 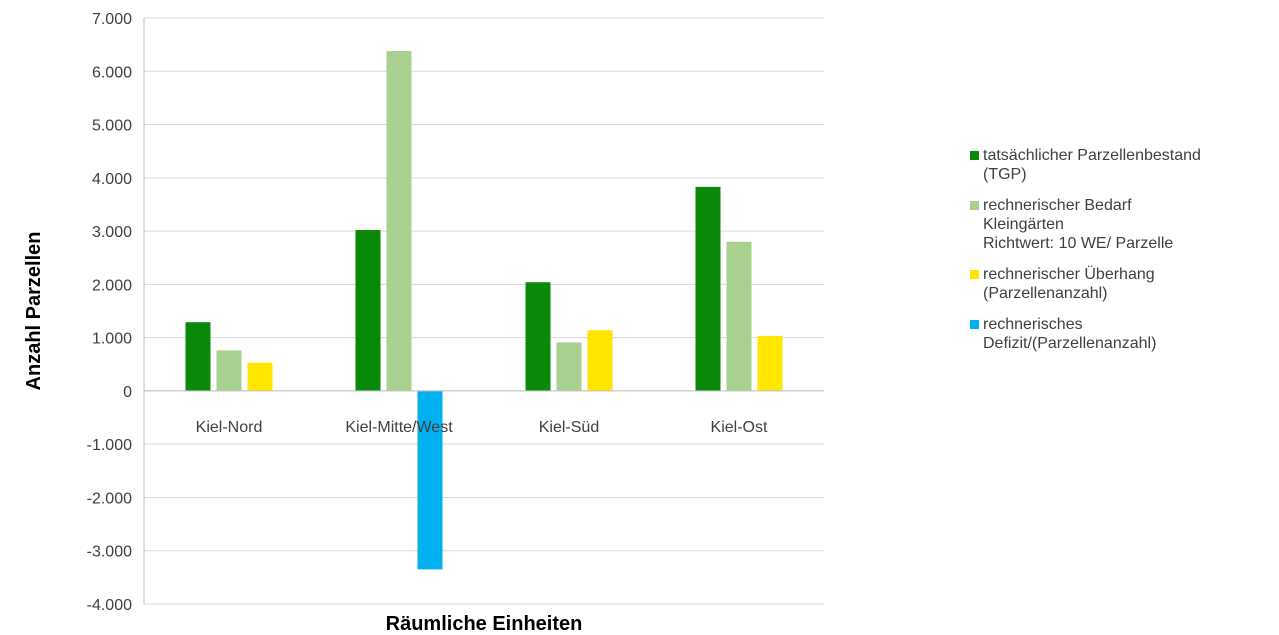 I want to click on bar-kiel-ost-s2, so click(x=770, y=363).